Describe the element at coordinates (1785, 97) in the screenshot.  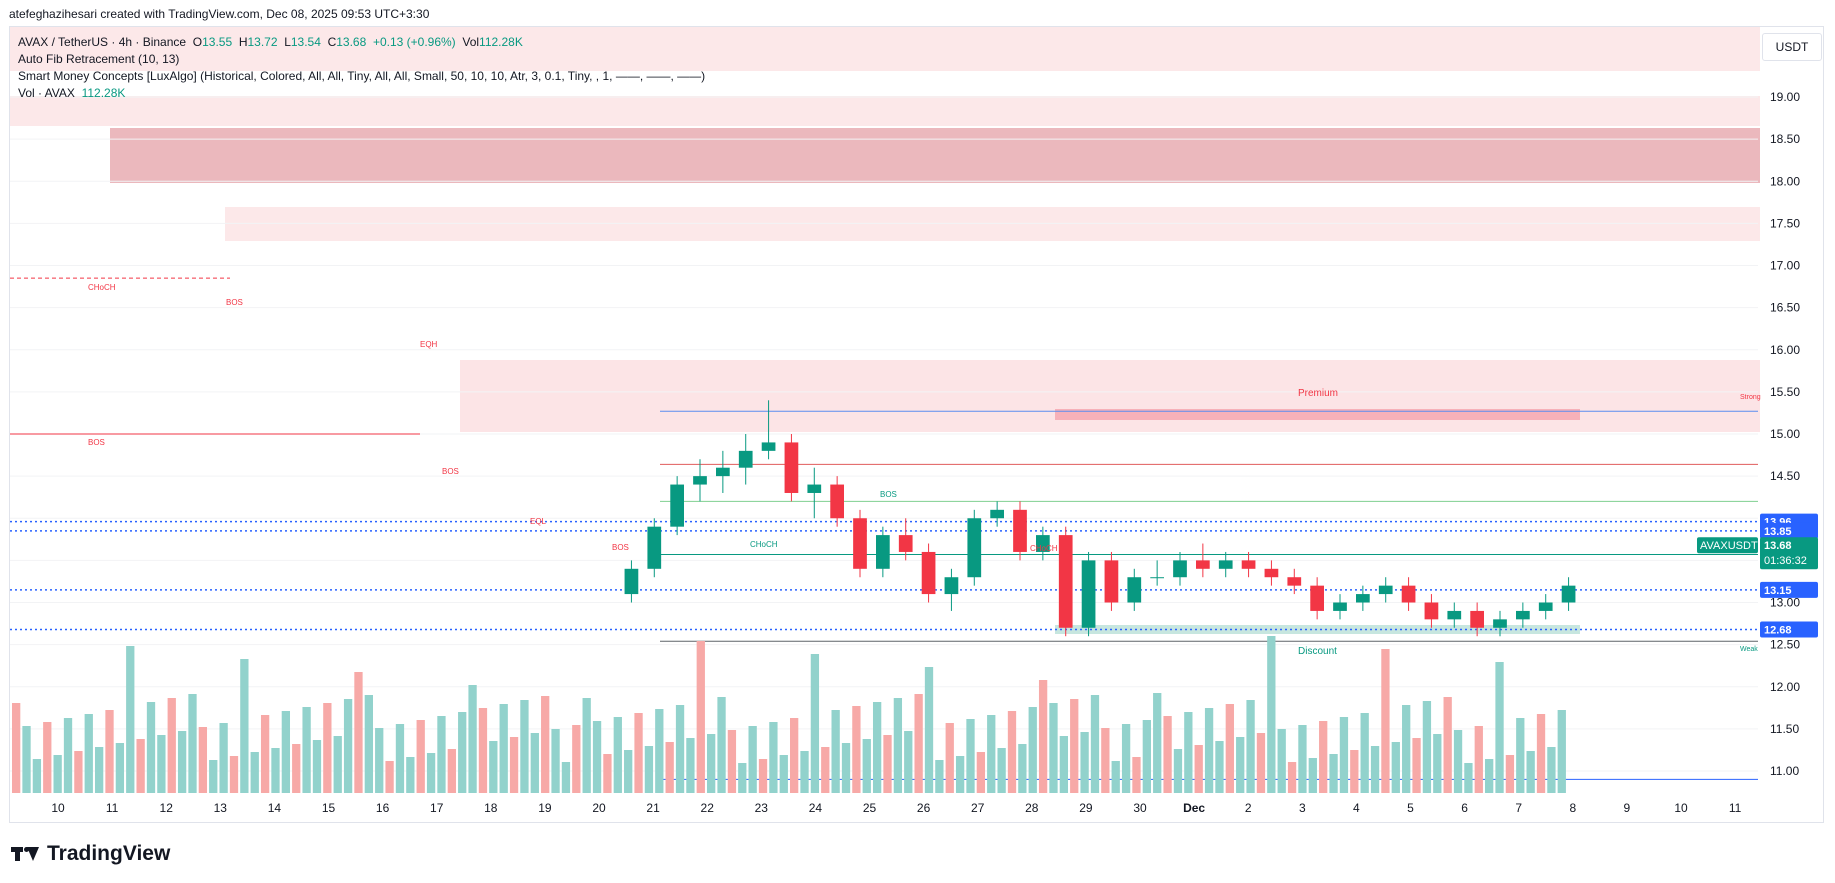
I see `y-tick-label: 19.00` at that location.